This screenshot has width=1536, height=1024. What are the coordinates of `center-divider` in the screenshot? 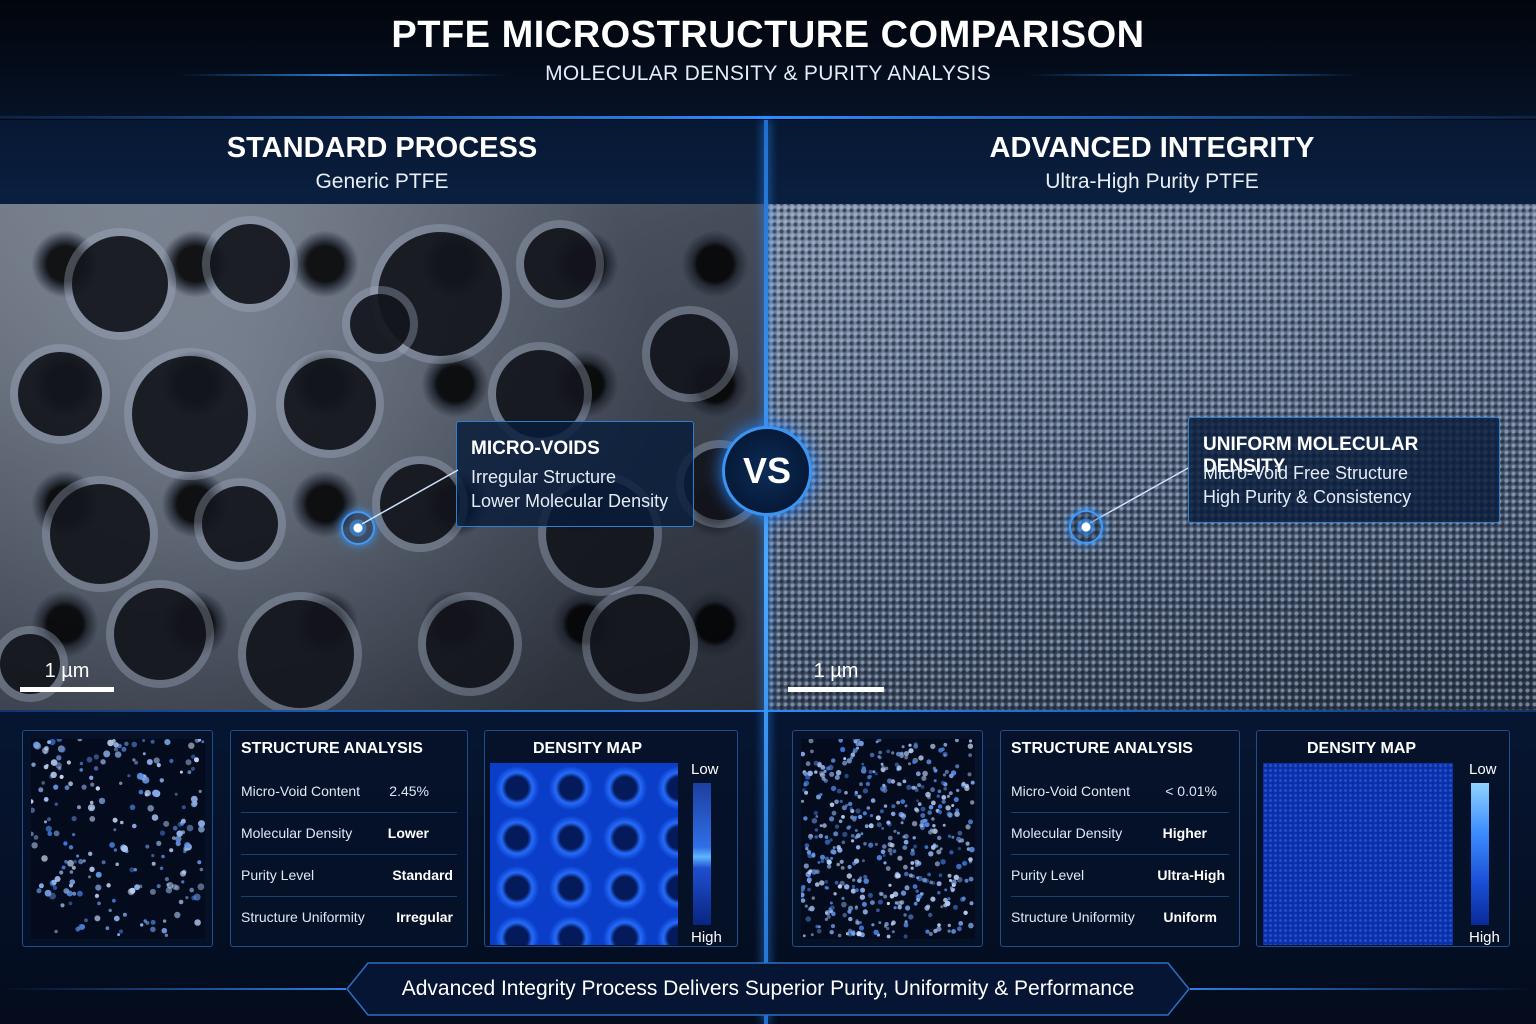 It's located at (766, 572).